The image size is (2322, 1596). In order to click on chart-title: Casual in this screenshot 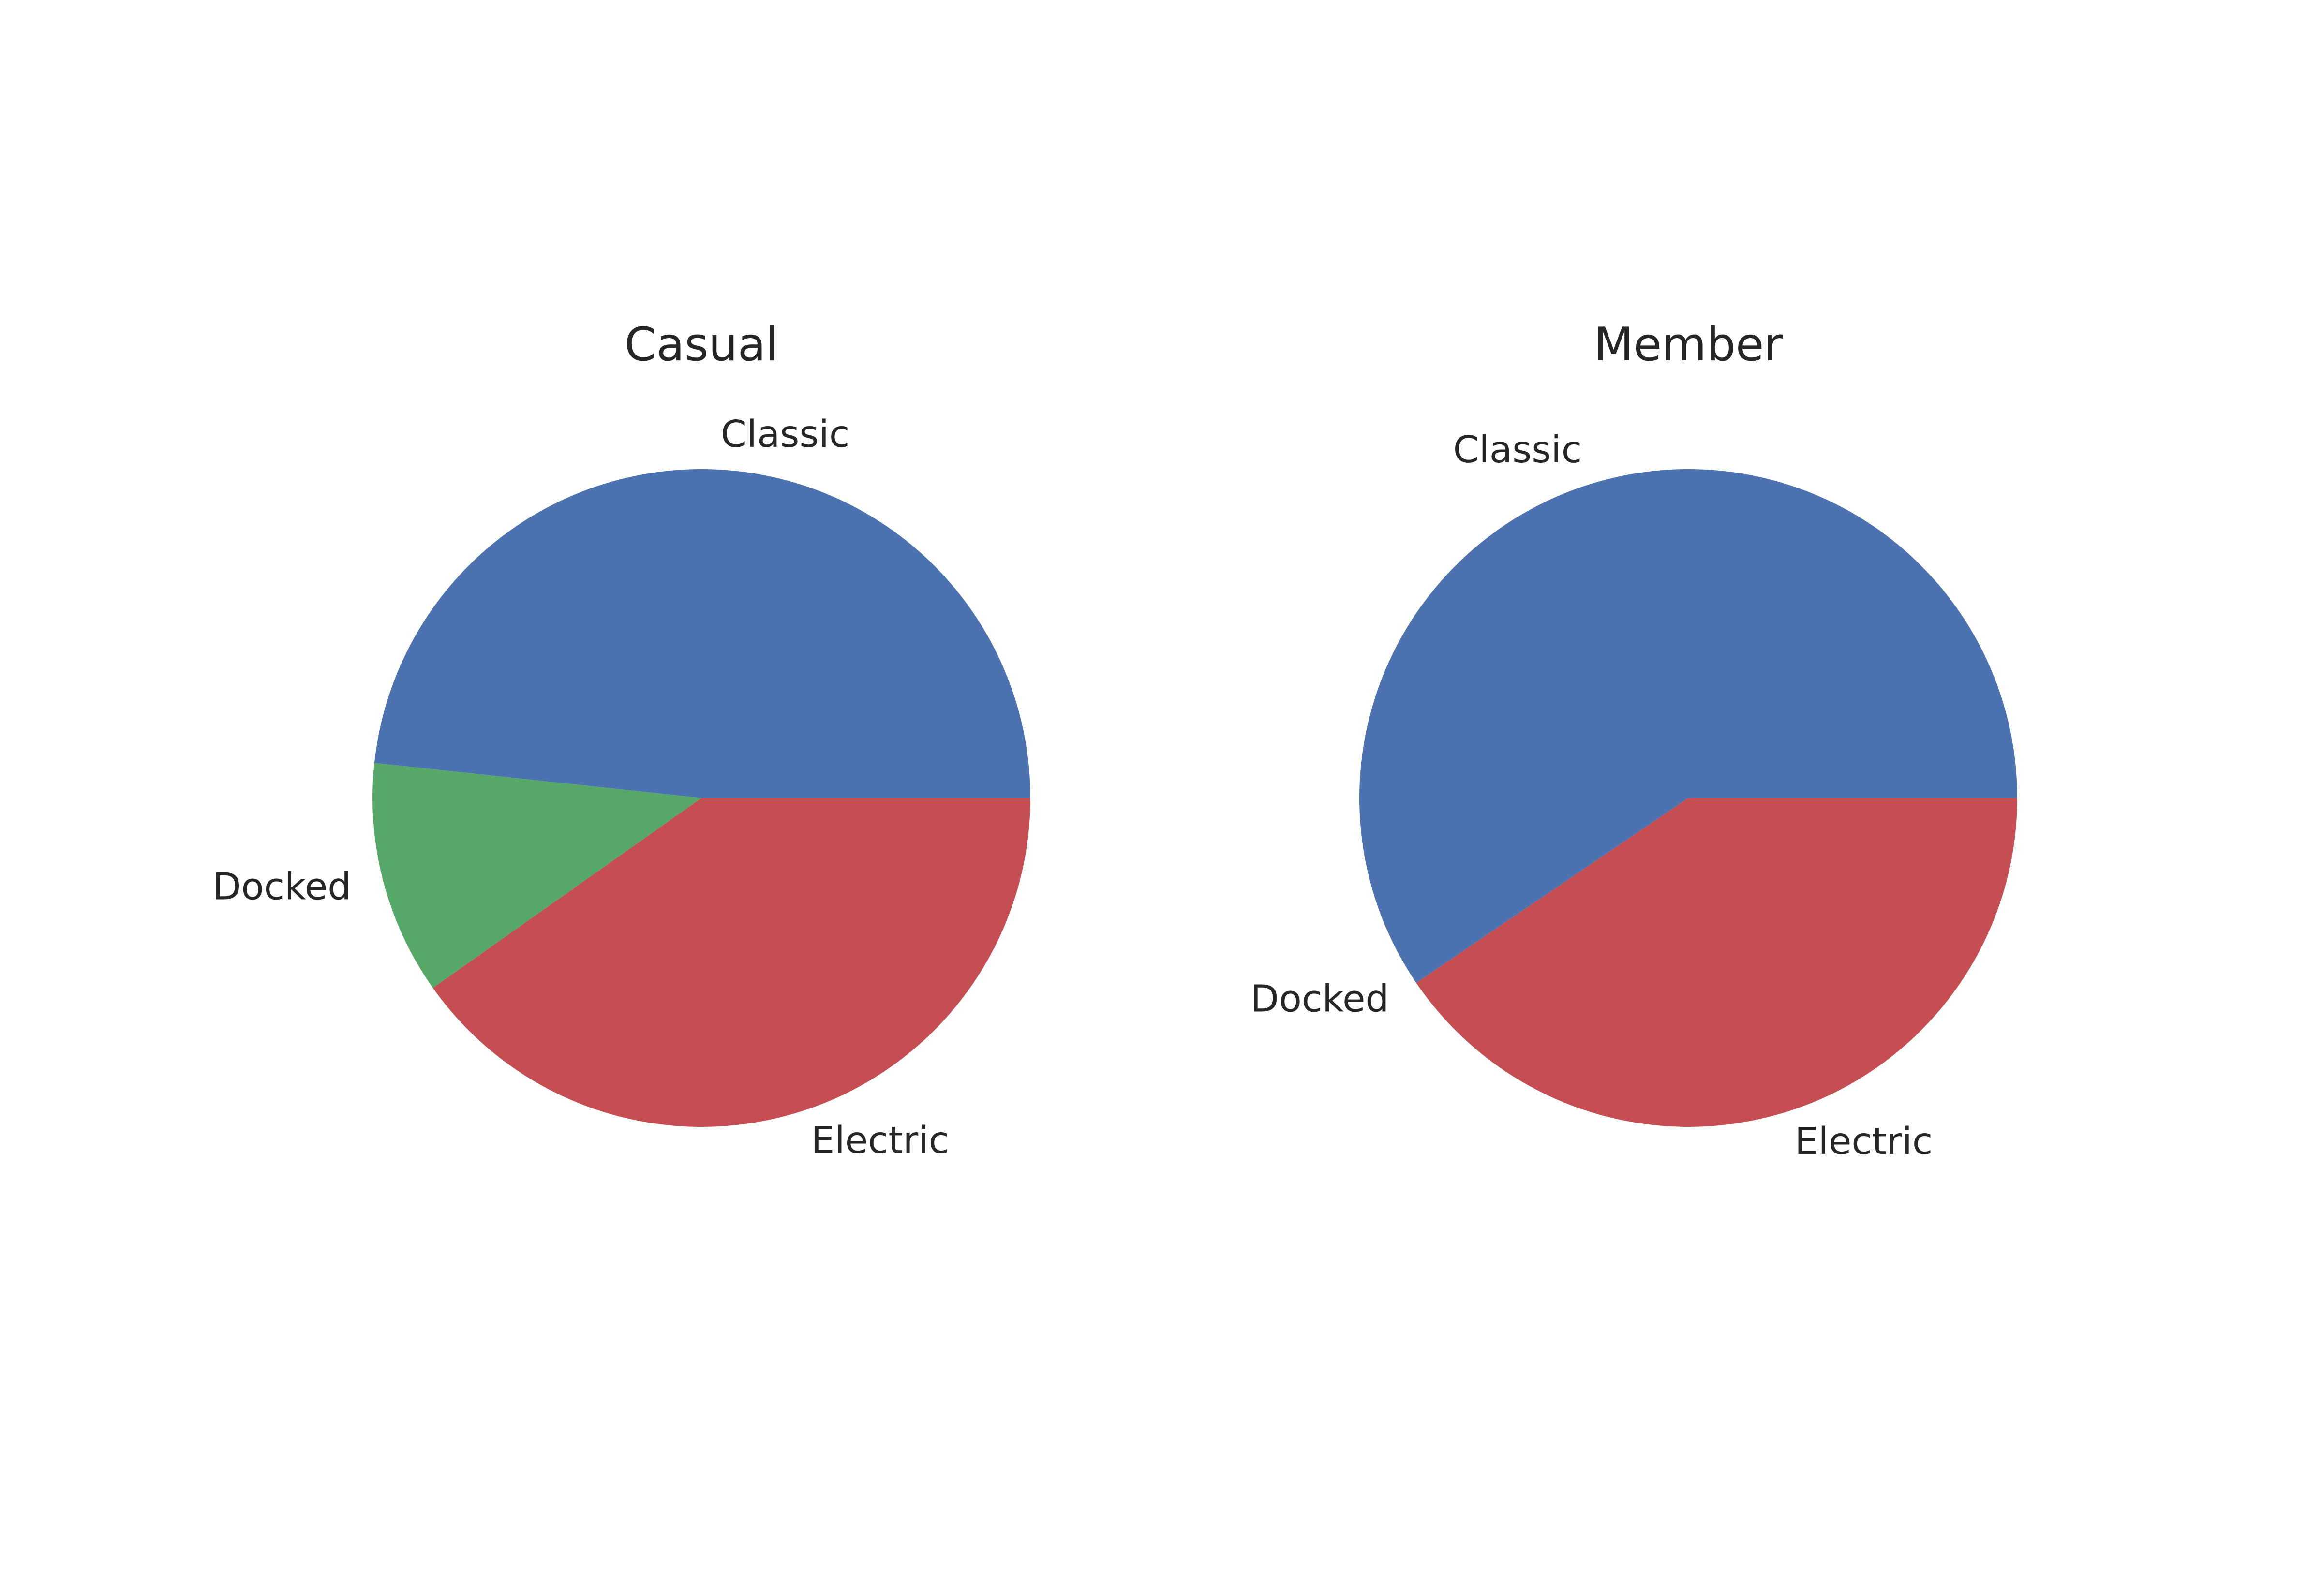, I will do `click(702, 344)`.